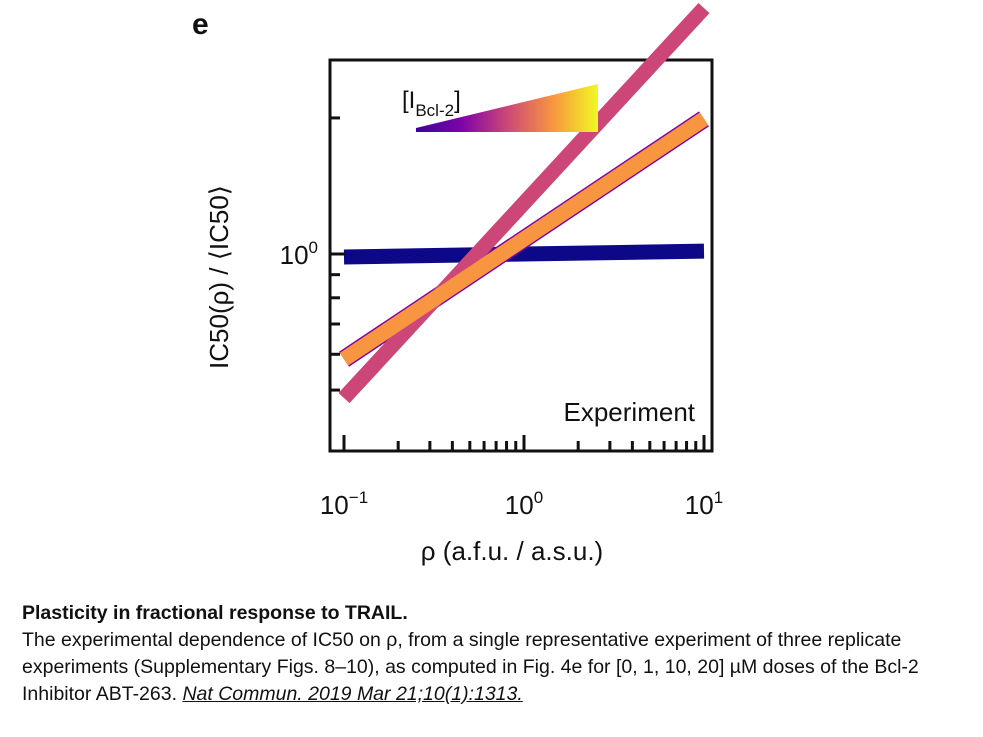  I want to click on panel-label: e, so click(200, 24).